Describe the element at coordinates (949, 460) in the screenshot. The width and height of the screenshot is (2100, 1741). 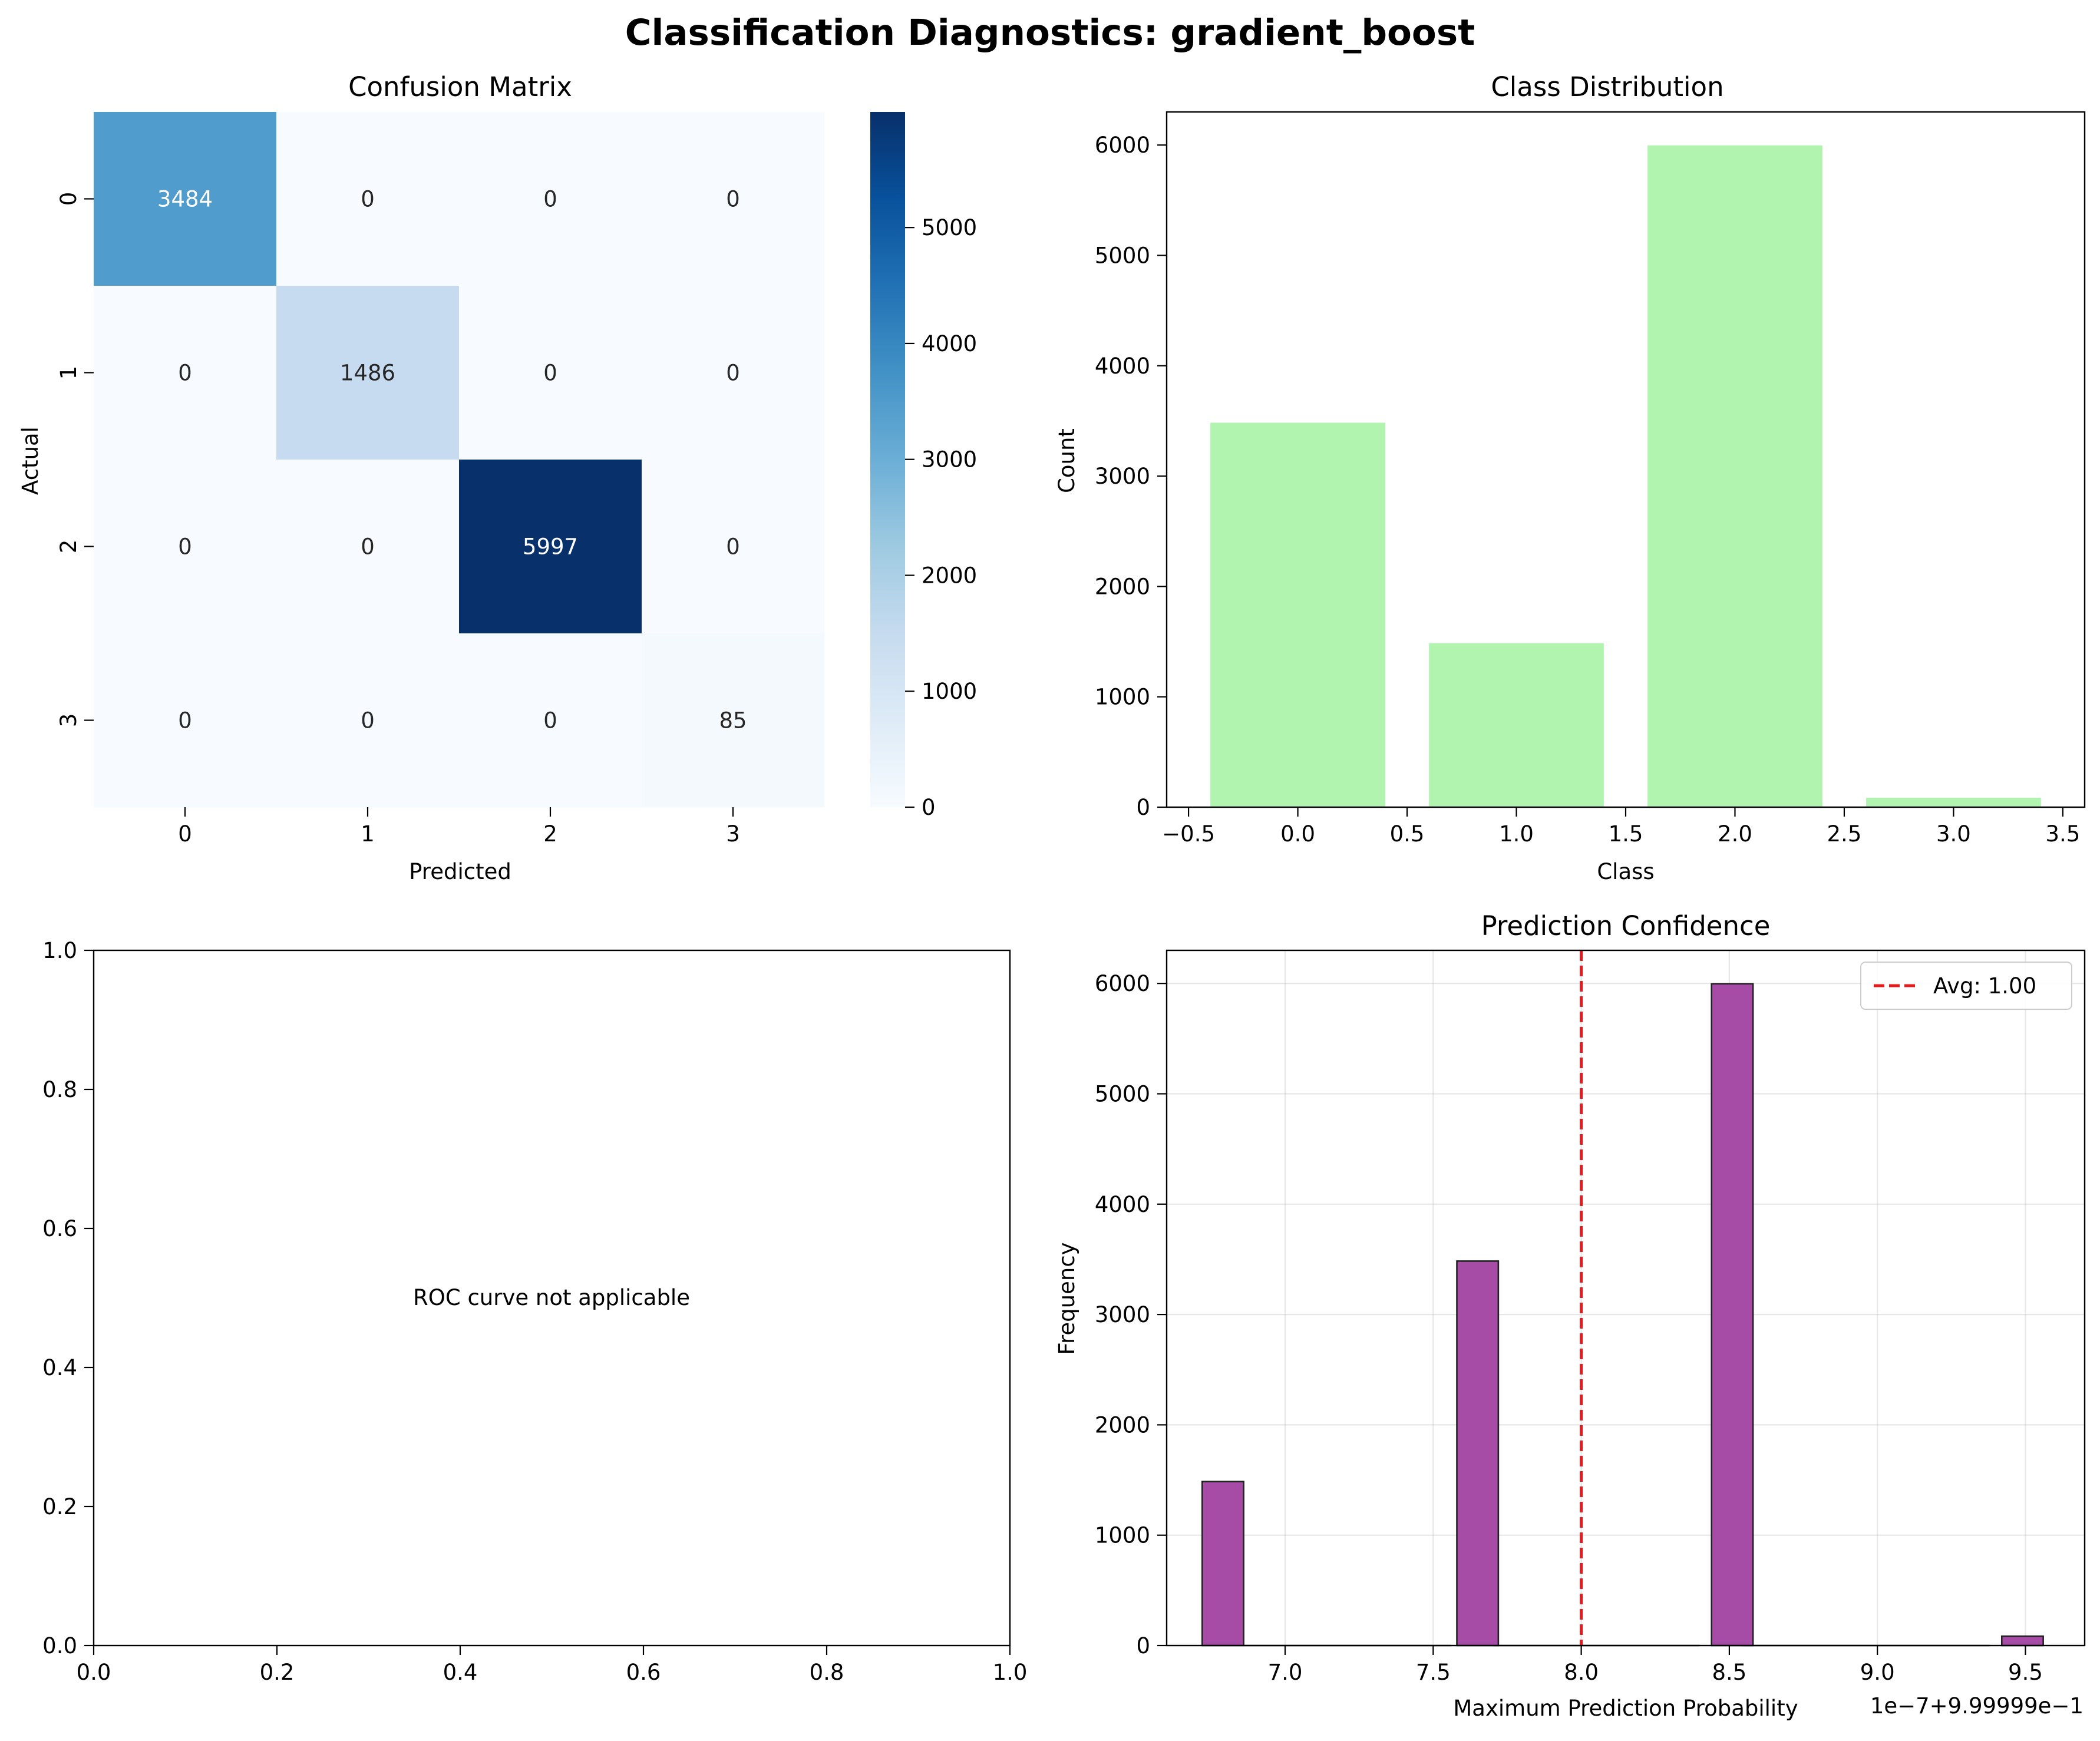
I see `colorbar-tick-label: 3000` at that location.